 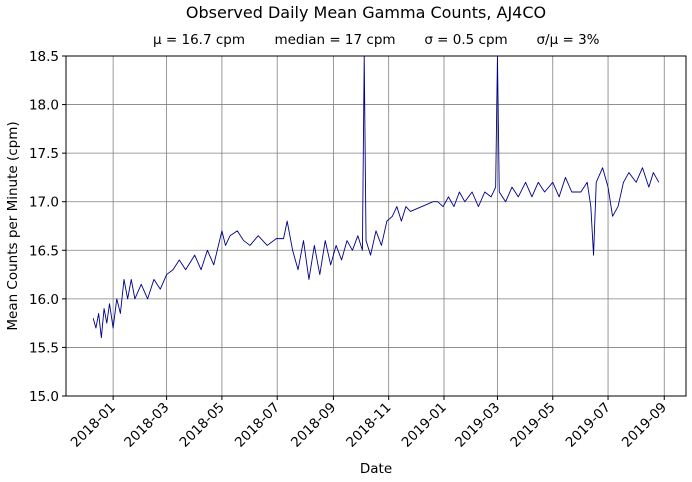 What do you see at coordinates (644, 425) in the screenshot?
I see `x-tick-label: 2019-09` at bounding box center [644, 425].